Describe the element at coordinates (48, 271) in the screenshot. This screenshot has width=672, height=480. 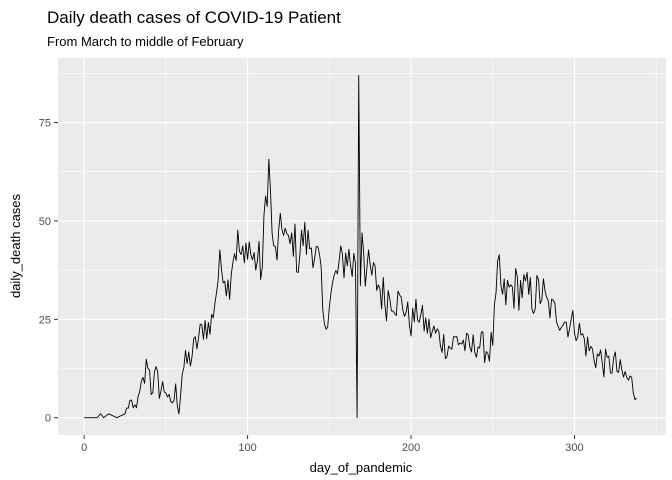
I see `y-axis-ticks: 0 25 50 75` at that location.